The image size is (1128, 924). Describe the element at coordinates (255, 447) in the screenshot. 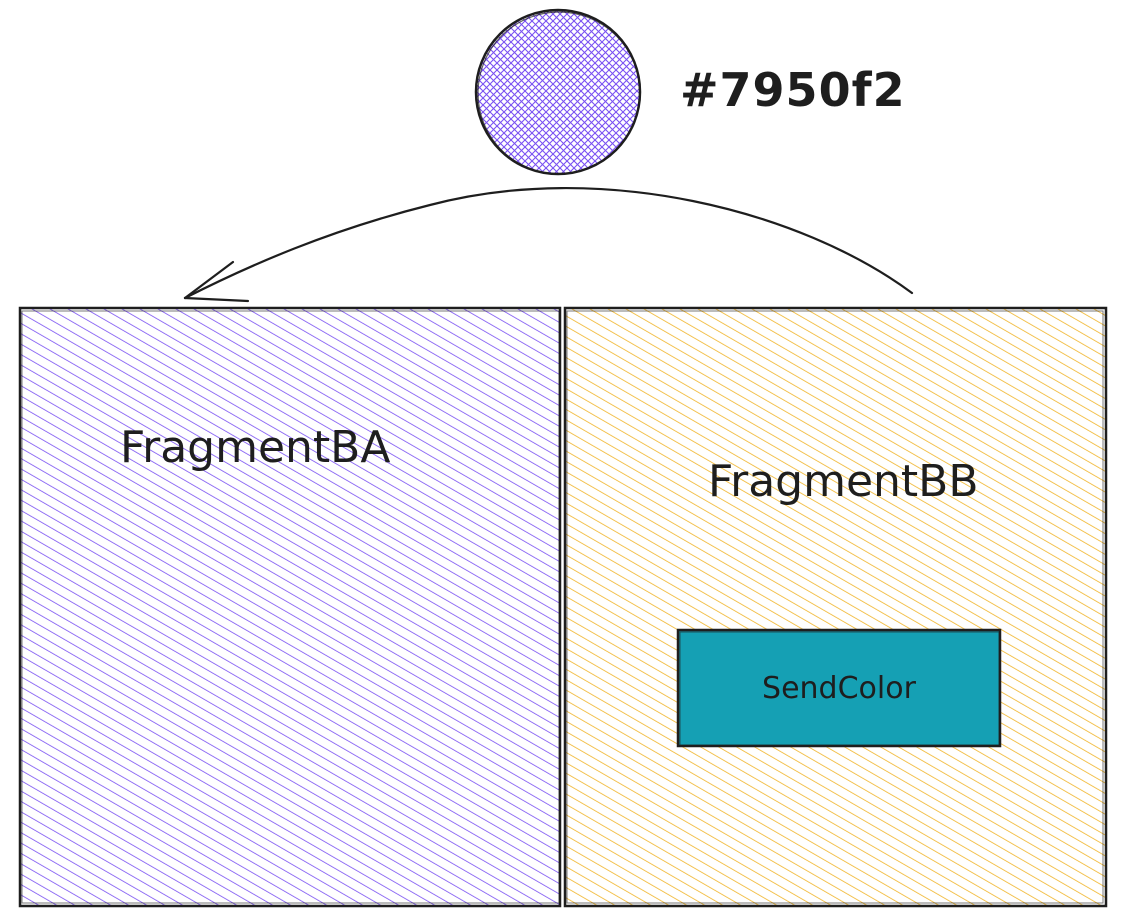

I see `fragment-ba-label: FragmentBA` at that location.